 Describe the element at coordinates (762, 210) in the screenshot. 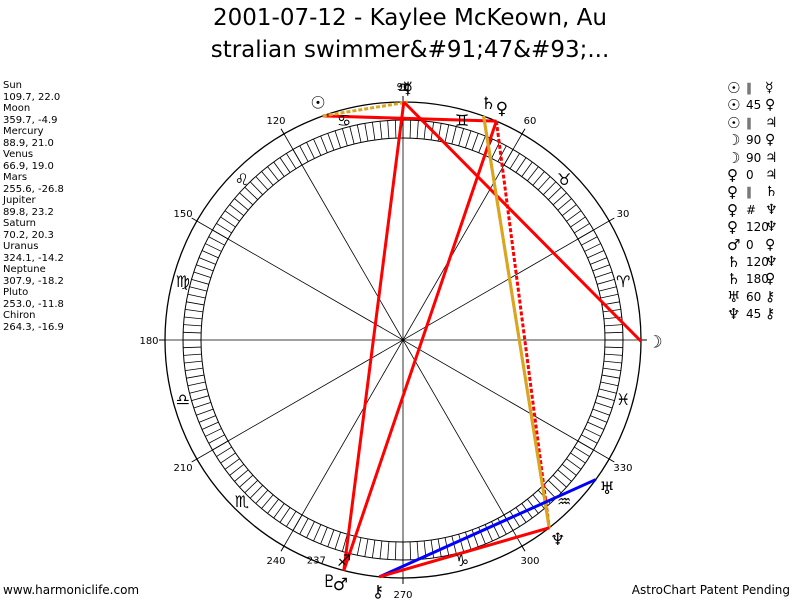

I see `aspect-row: ♀ # ♆` at that location.